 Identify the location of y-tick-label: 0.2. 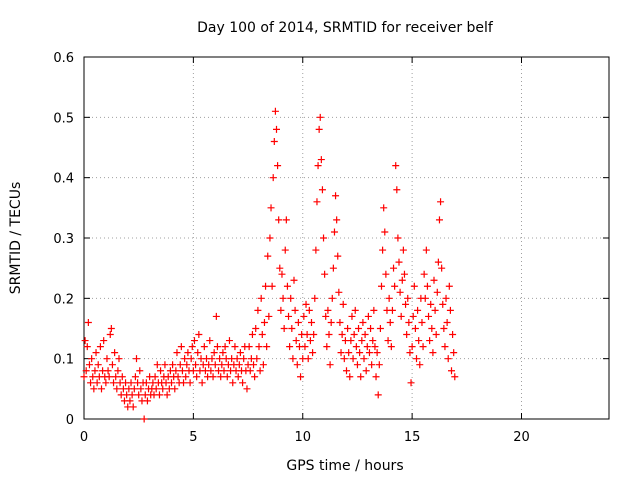
(63, 299).